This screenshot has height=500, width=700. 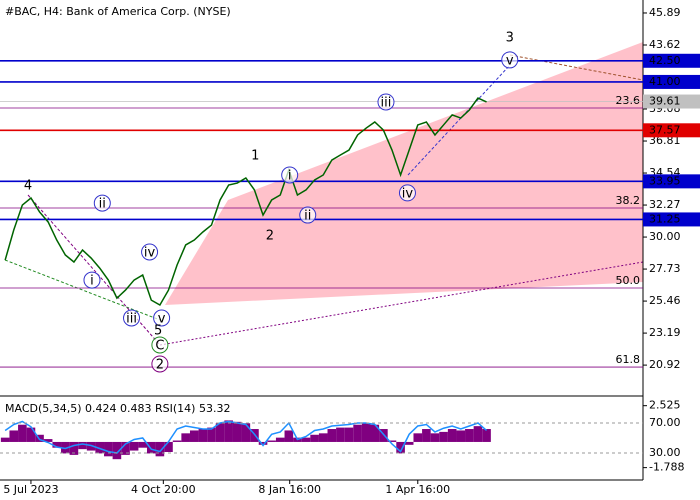 What do you see at coordinates (628, 280) in the screenshot?
I see `fib-label: 50.0` at bounding box center [628, 280].